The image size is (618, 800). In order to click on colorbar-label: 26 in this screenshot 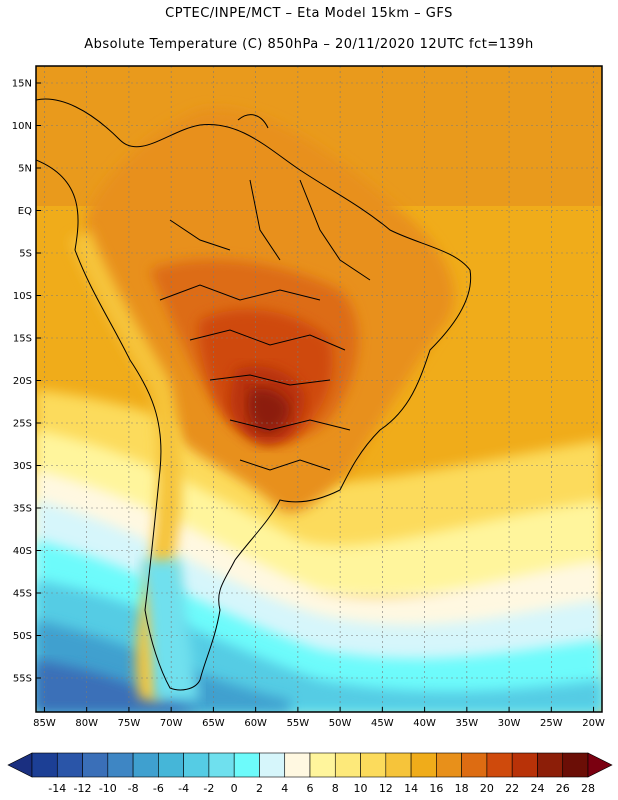, I will do `click(563, 788)`.